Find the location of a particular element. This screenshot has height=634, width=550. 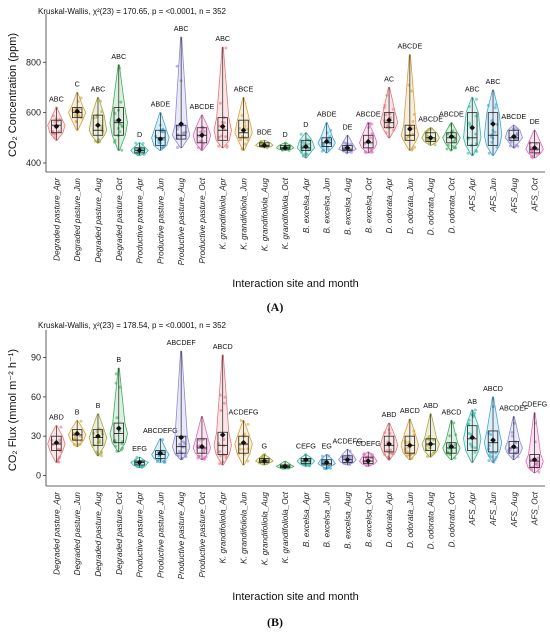

category-group: G K. grandifoliola_Aug is located at coordinates (264, 503).